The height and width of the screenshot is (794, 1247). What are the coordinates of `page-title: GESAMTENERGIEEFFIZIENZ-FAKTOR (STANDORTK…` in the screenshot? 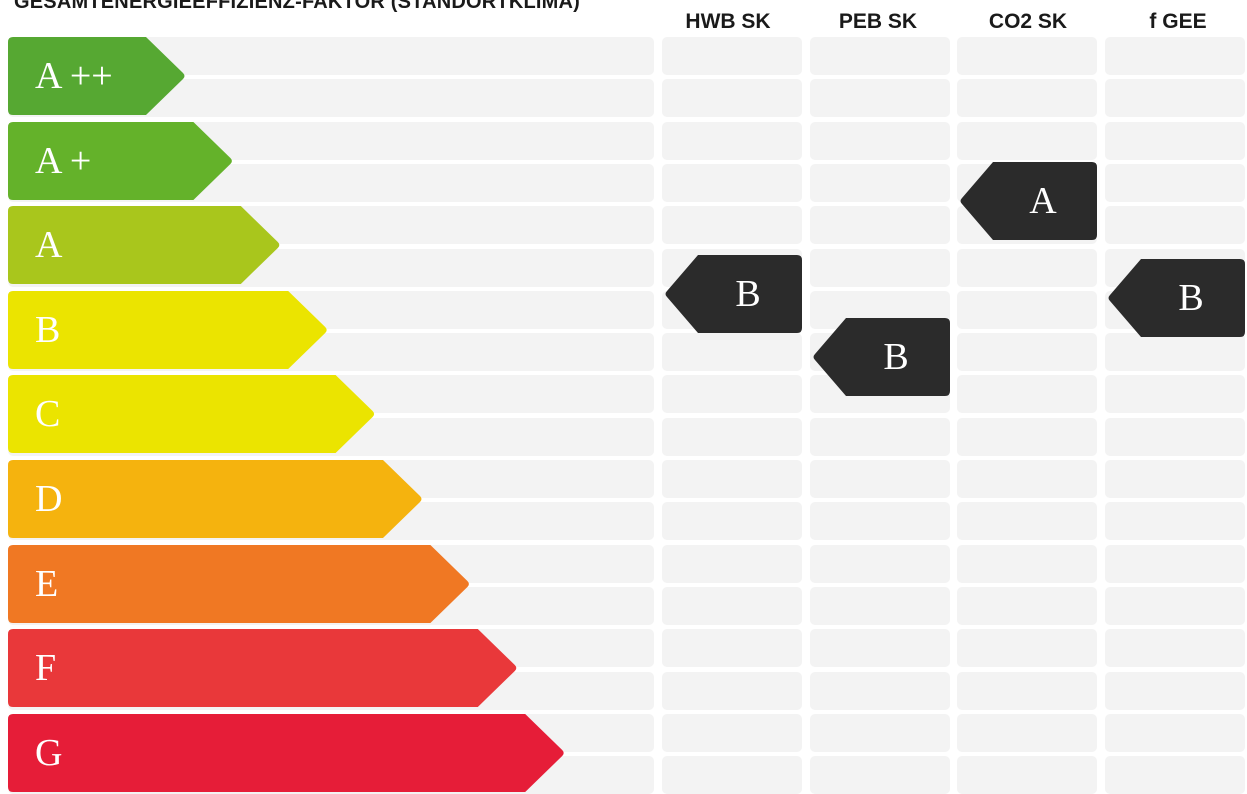 It's located at (297, 6).